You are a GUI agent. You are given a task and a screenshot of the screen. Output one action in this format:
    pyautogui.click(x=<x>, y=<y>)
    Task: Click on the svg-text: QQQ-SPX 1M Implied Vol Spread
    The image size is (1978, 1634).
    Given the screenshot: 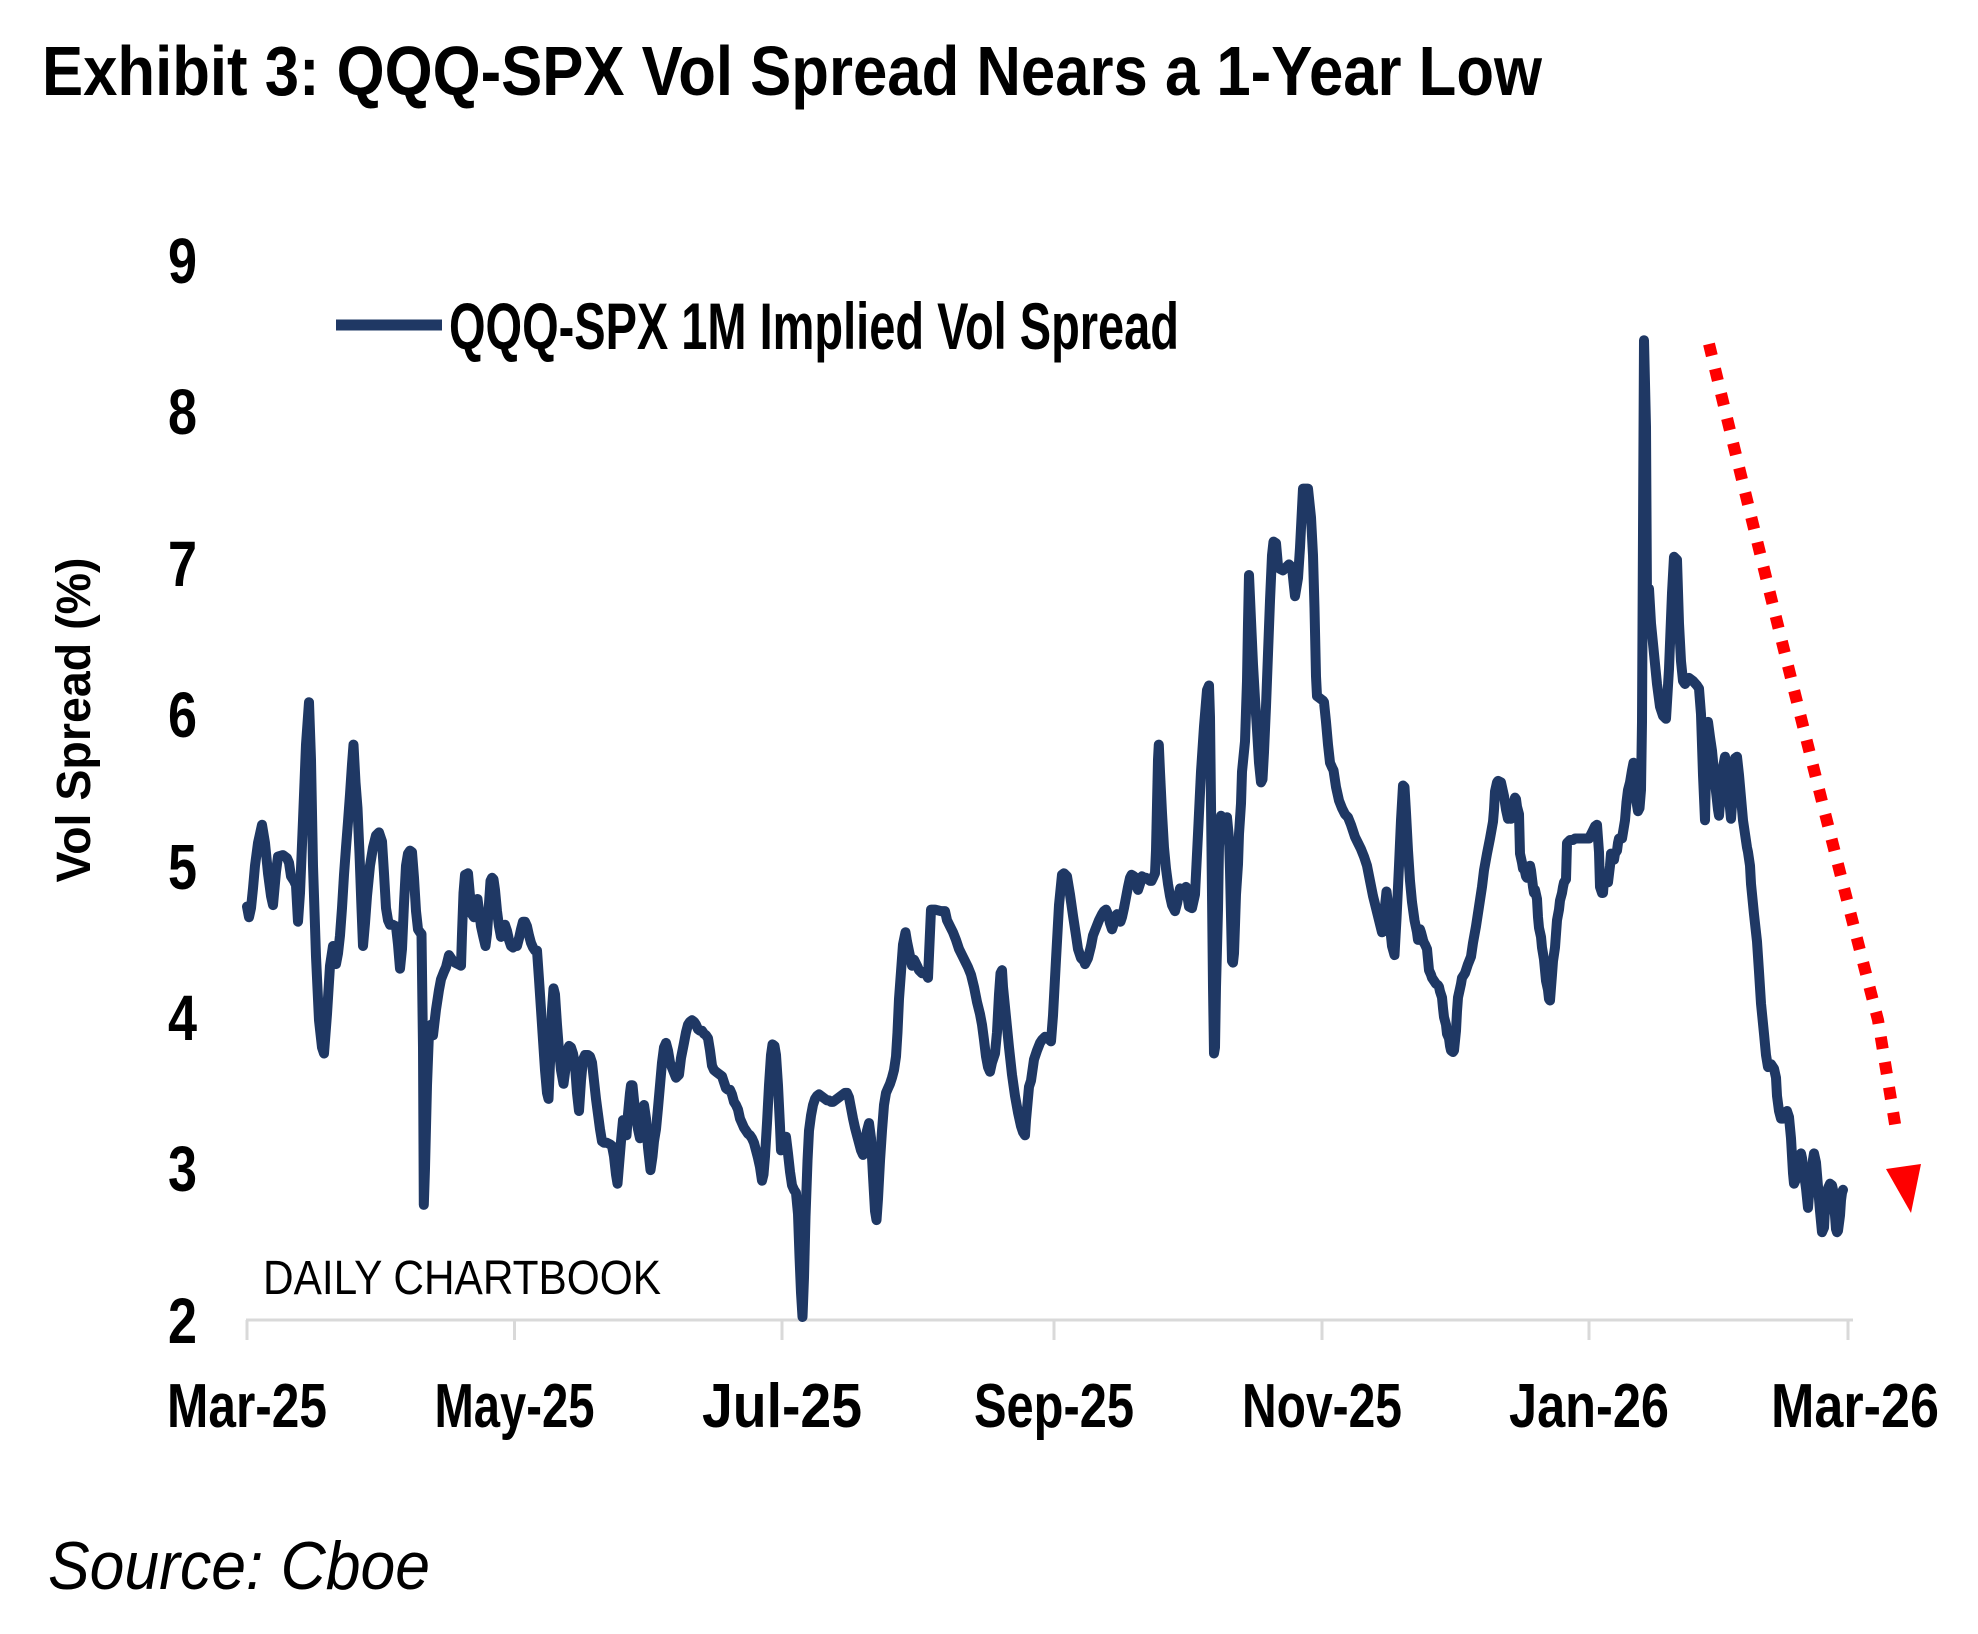 What is the action you would take?
    pyautogui.click(x=814, y=326)
    